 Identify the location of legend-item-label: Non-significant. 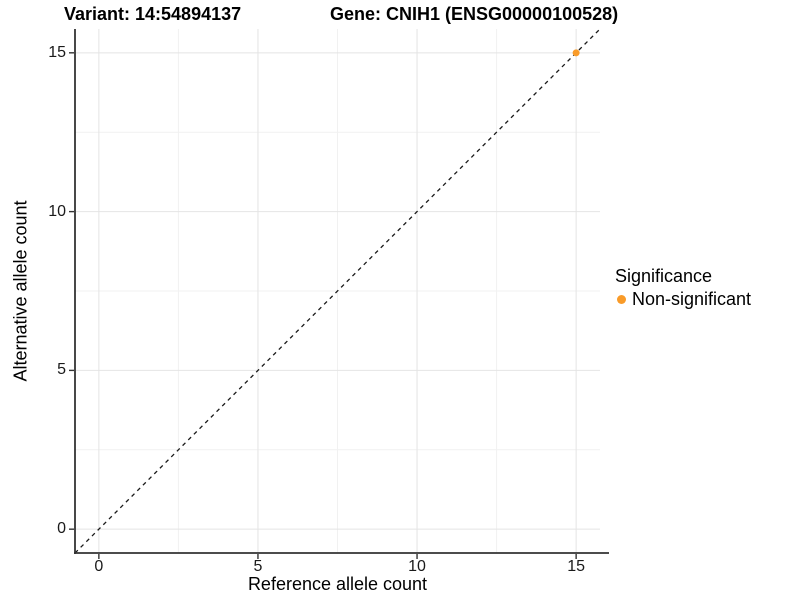
(692, 299).